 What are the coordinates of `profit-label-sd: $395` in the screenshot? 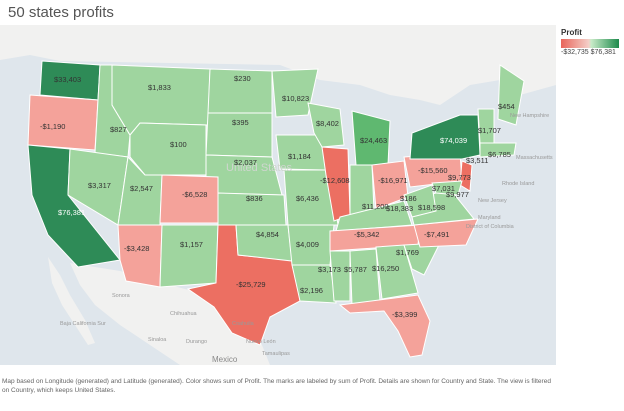 It's located at (240, 122).